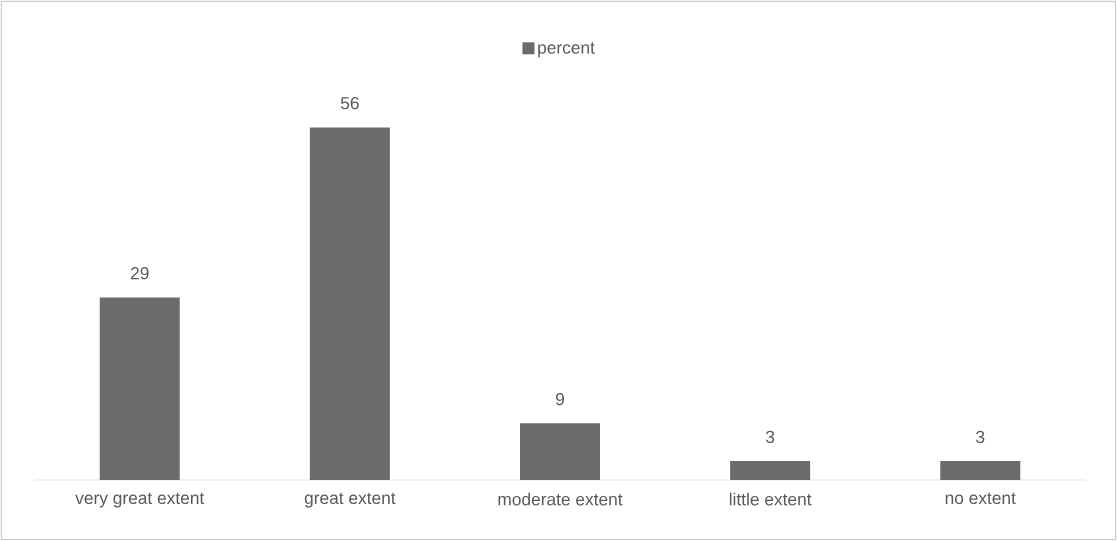 The image size is (1117, 541). What do you see at coordinates (139, 273) in the screenshot?
I see `data-label: 29` at bounding box center [139, 273].